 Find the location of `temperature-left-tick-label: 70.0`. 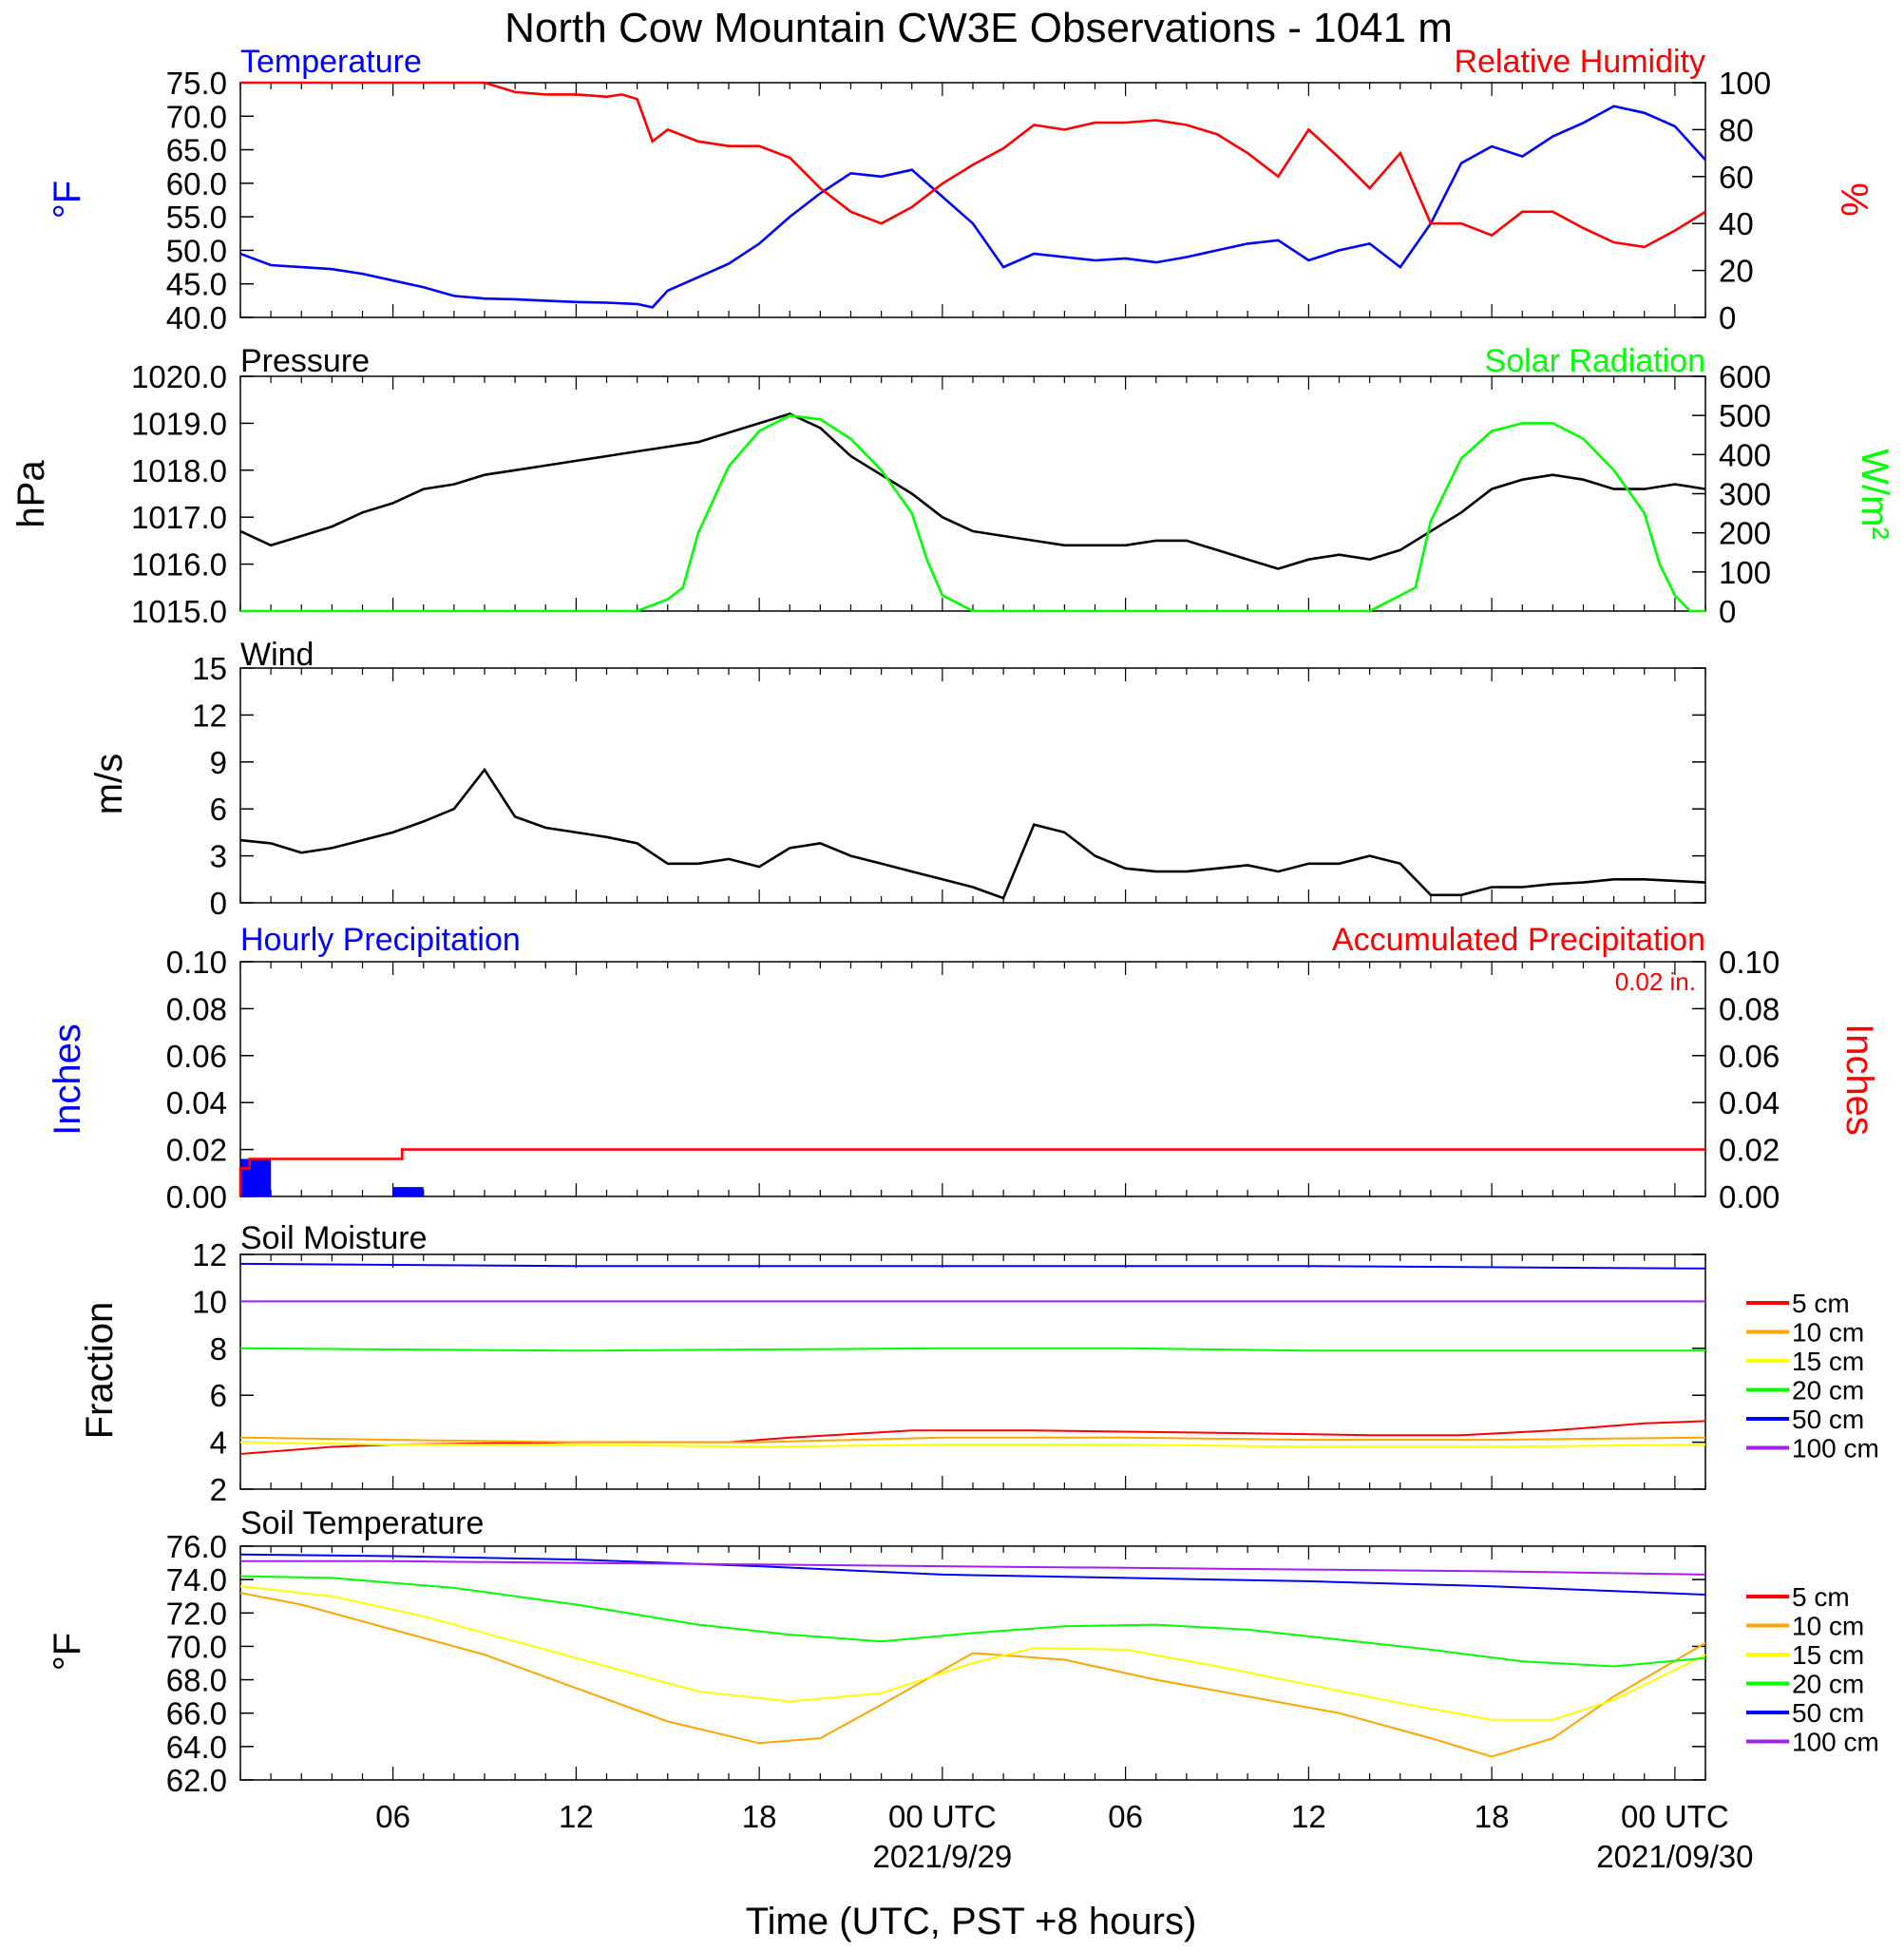

temperature-left-tick-label: 70.0 is located at coordinates (196, 116).